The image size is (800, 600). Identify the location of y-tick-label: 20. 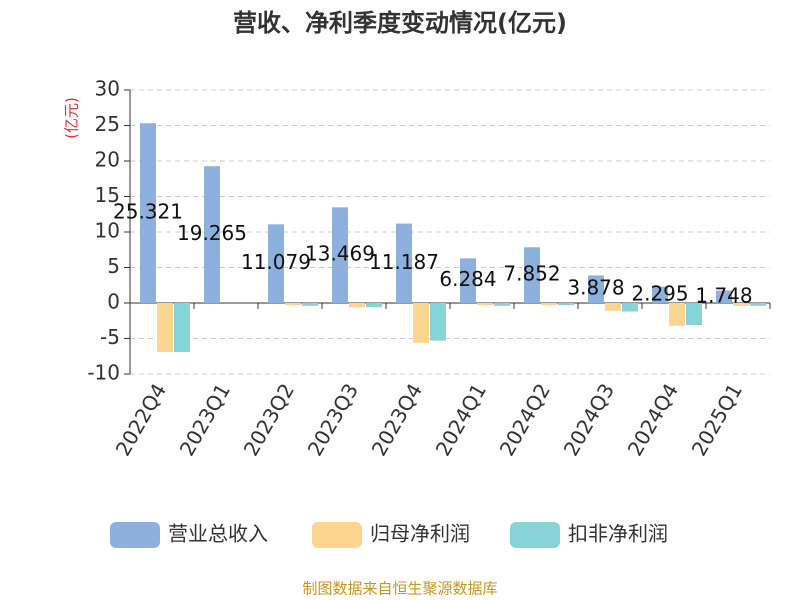
(107, 160).